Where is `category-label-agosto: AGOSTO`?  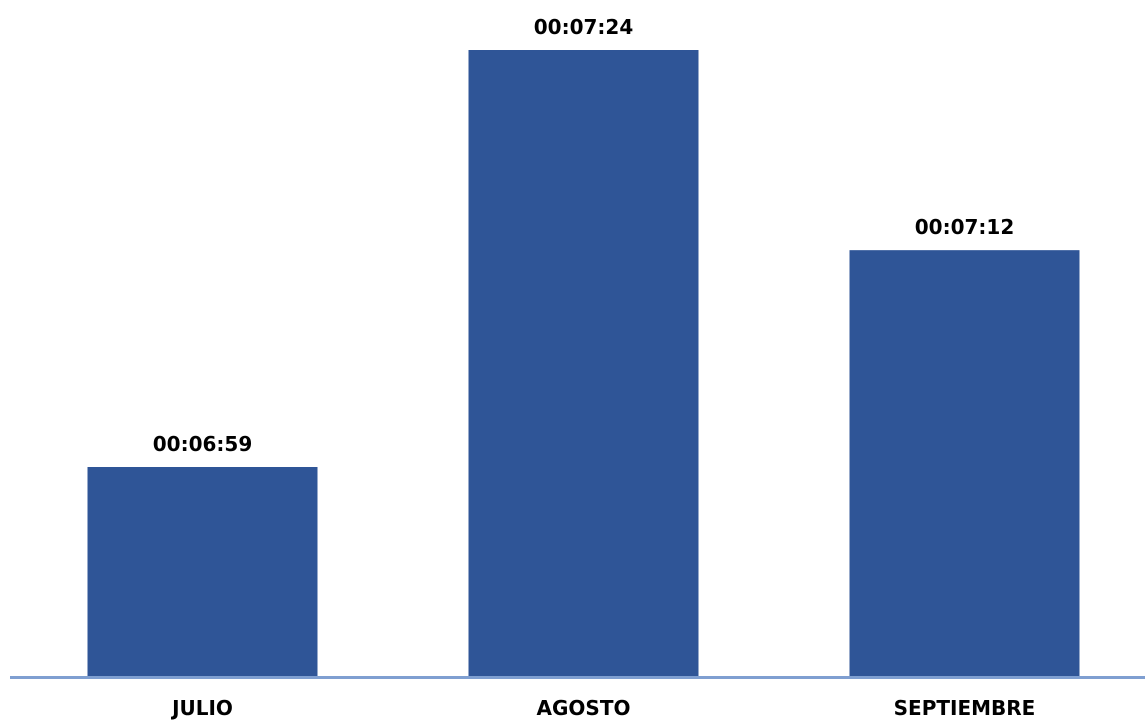
category-label-agosto: AGOSTO is located at coordinates (584, 708).